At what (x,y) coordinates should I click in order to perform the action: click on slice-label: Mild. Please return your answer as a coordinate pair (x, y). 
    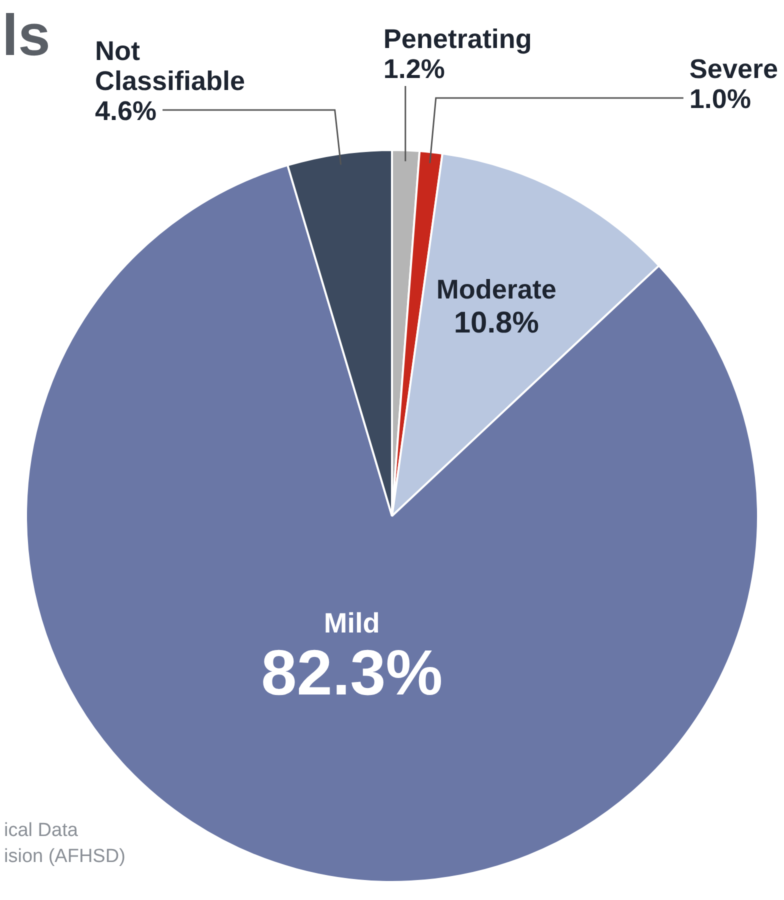
    Looking at the image, I should click on (352, 622).